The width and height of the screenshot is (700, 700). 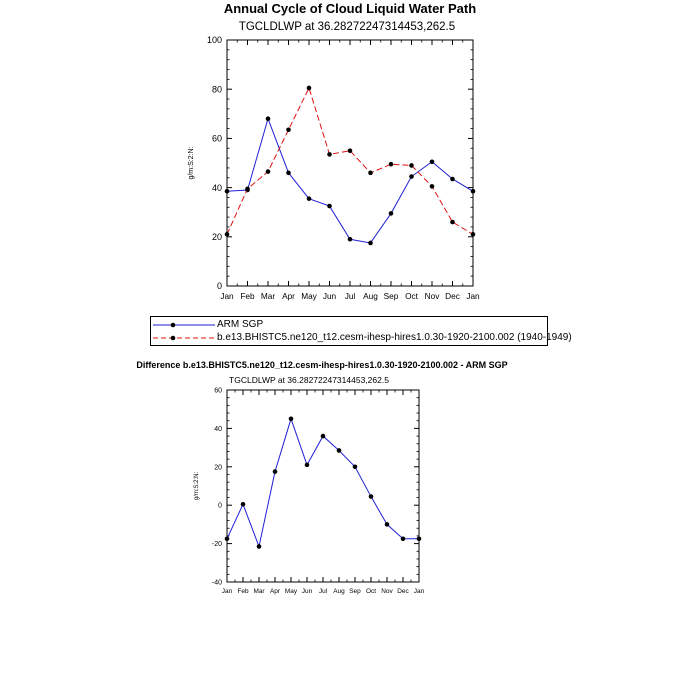 What do you see at coordinates (184, 338) in the screenshot?
I see `legend-swatch-model` at bounding box center [184, 338].